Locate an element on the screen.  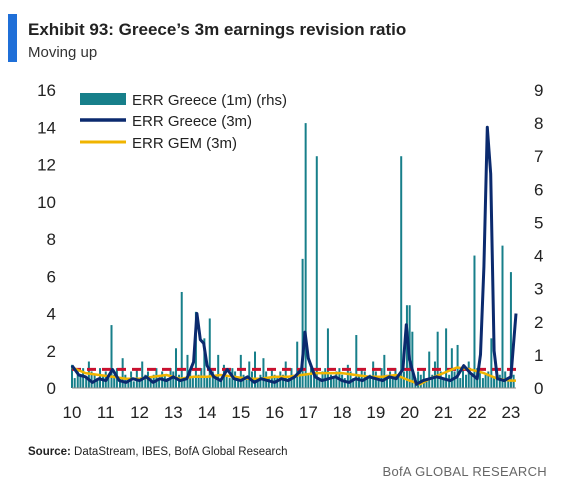
x-tick-label: 11 is located at coordinates (106, 412).